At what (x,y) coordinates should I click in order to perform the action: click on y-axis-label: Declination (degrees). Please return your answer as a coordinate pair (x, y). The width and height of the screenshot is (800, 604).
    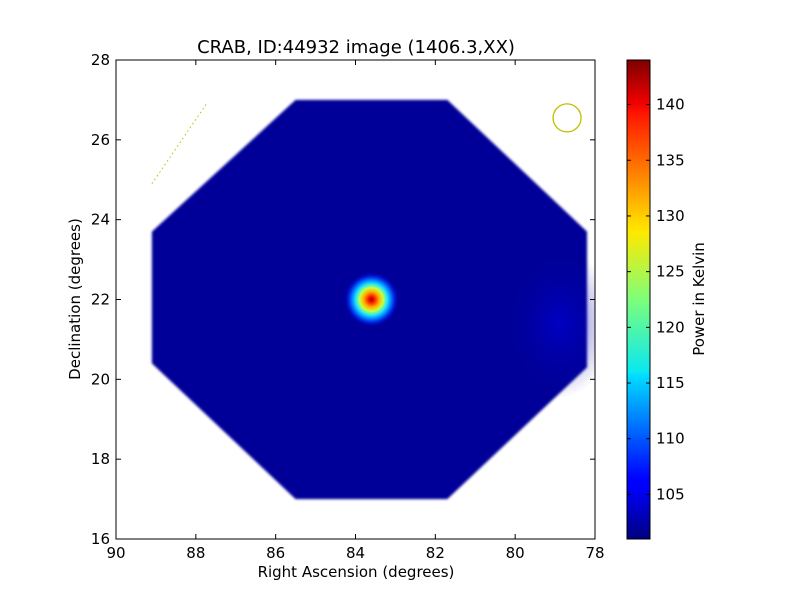
    Looking at the image, I should click on (75, 299).